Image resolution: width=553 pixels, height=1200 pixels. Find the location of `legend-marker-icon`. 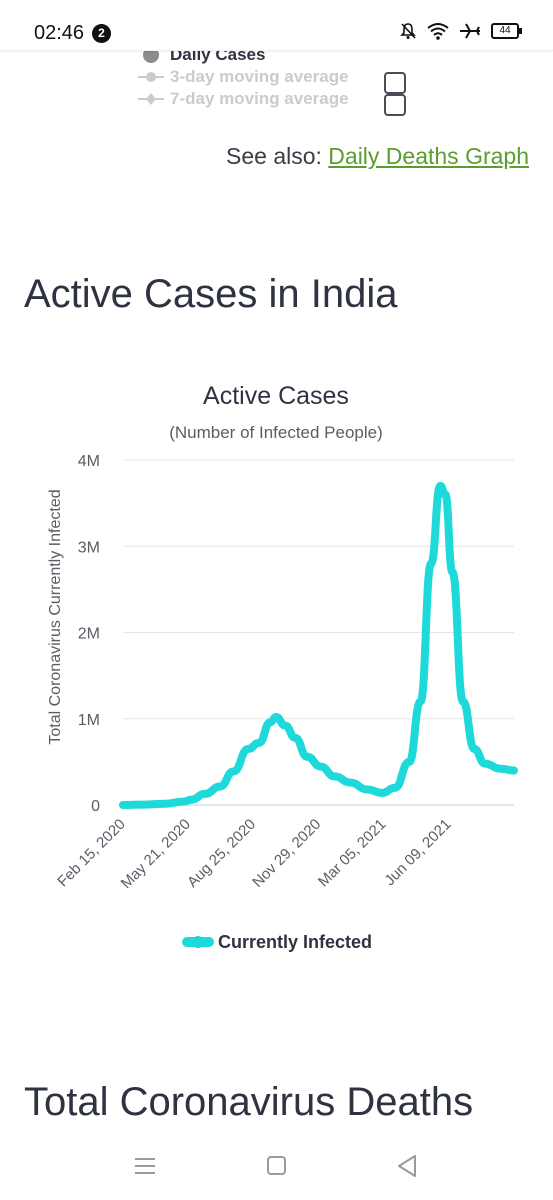

legend-marker-icon is located at coordinates (198, 942).